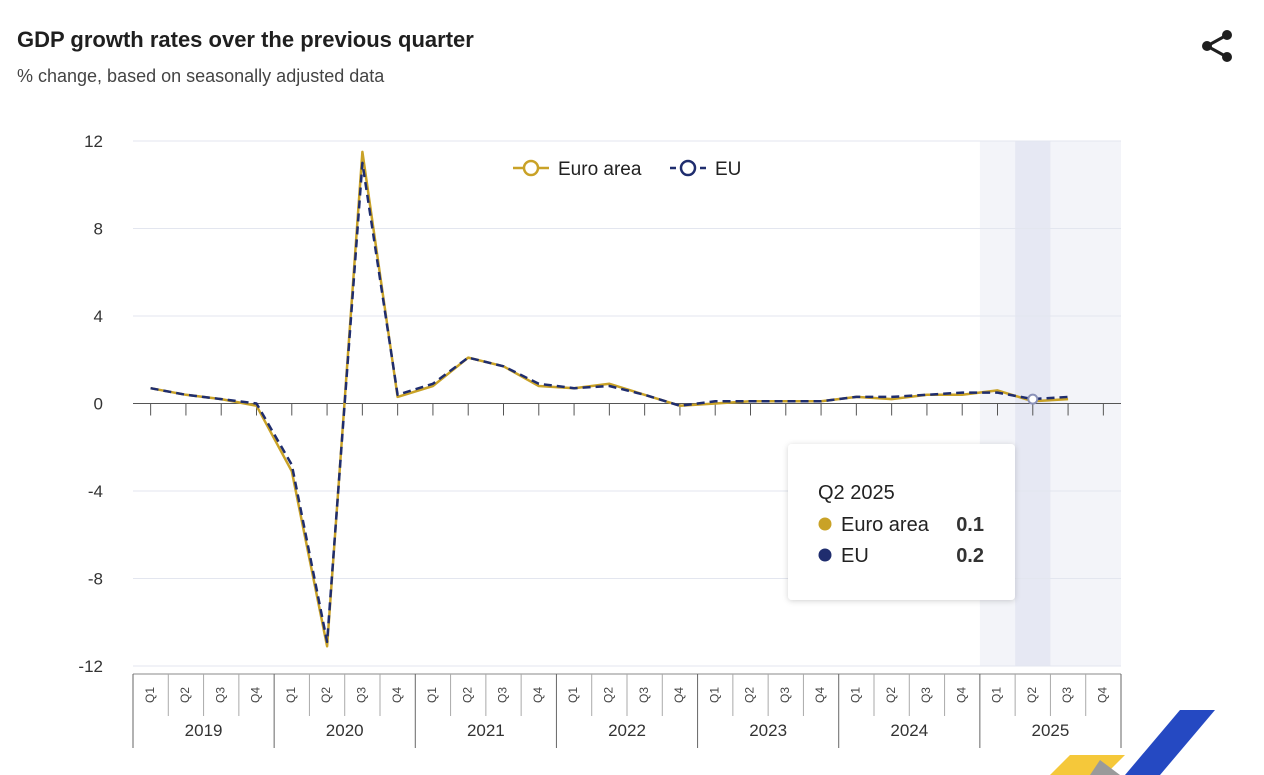  I want to click on x-tick-label-year: 2025, so click(1051, 730).